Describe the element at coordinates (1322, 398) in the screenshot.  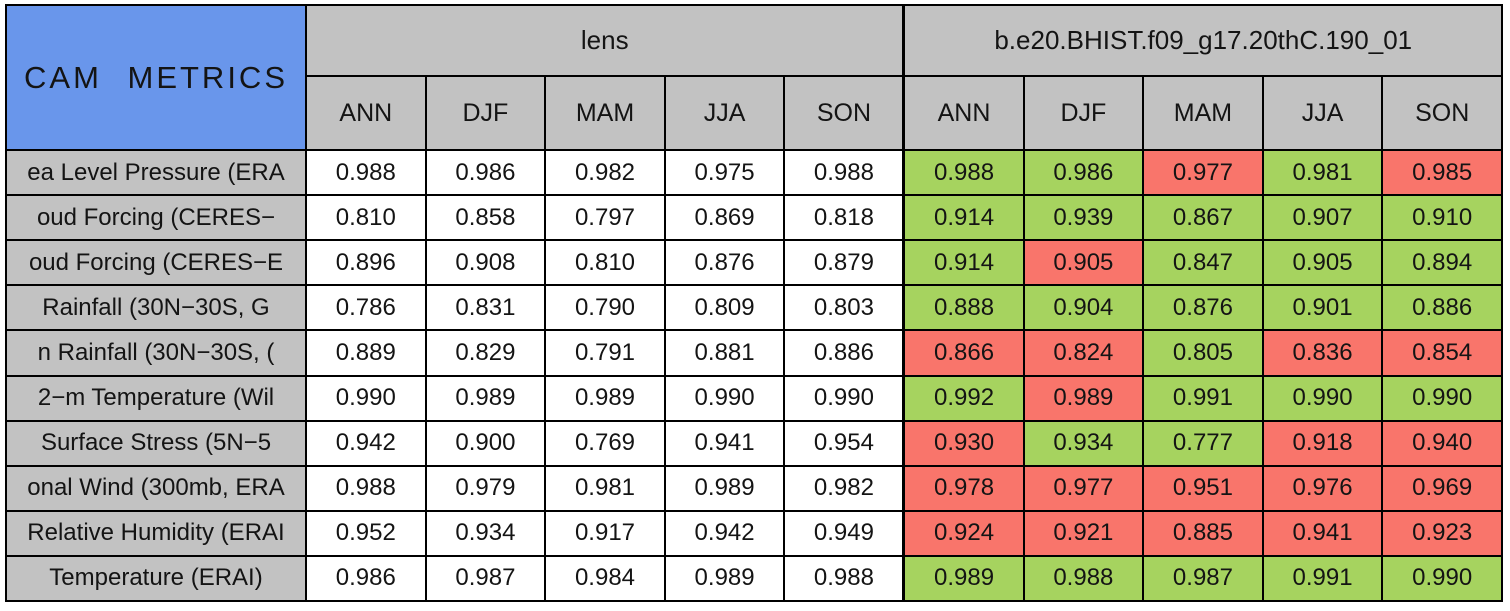
I see `case-value: 0.990` at that location.